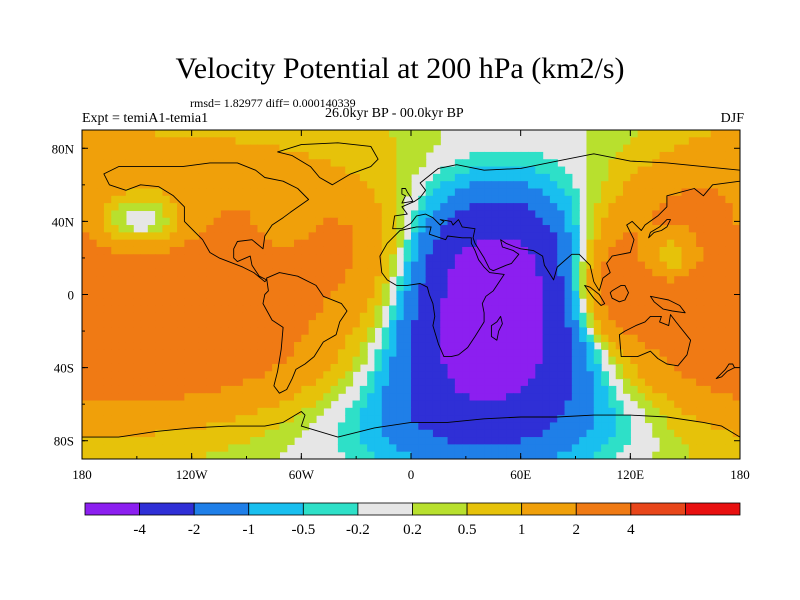 The image size is (800, 600). I want to click on coastline-new-guinea, so click(667, 304).